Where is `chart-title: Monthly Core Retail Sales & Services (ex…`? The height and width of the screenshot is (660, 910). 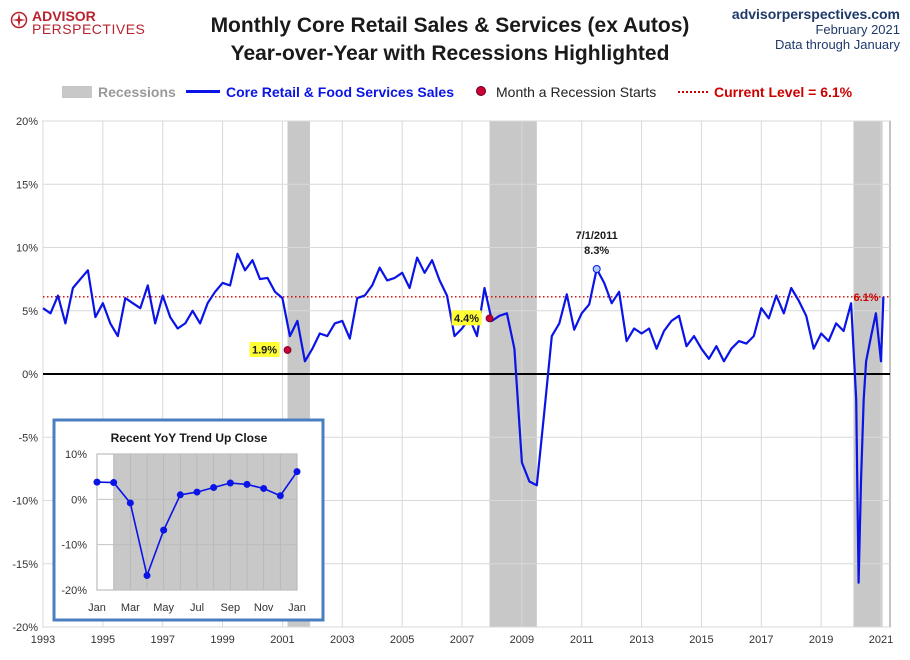
chart-title: Monthly Core Retail Sales & Services (ex… is located at coordinates (450, 25).